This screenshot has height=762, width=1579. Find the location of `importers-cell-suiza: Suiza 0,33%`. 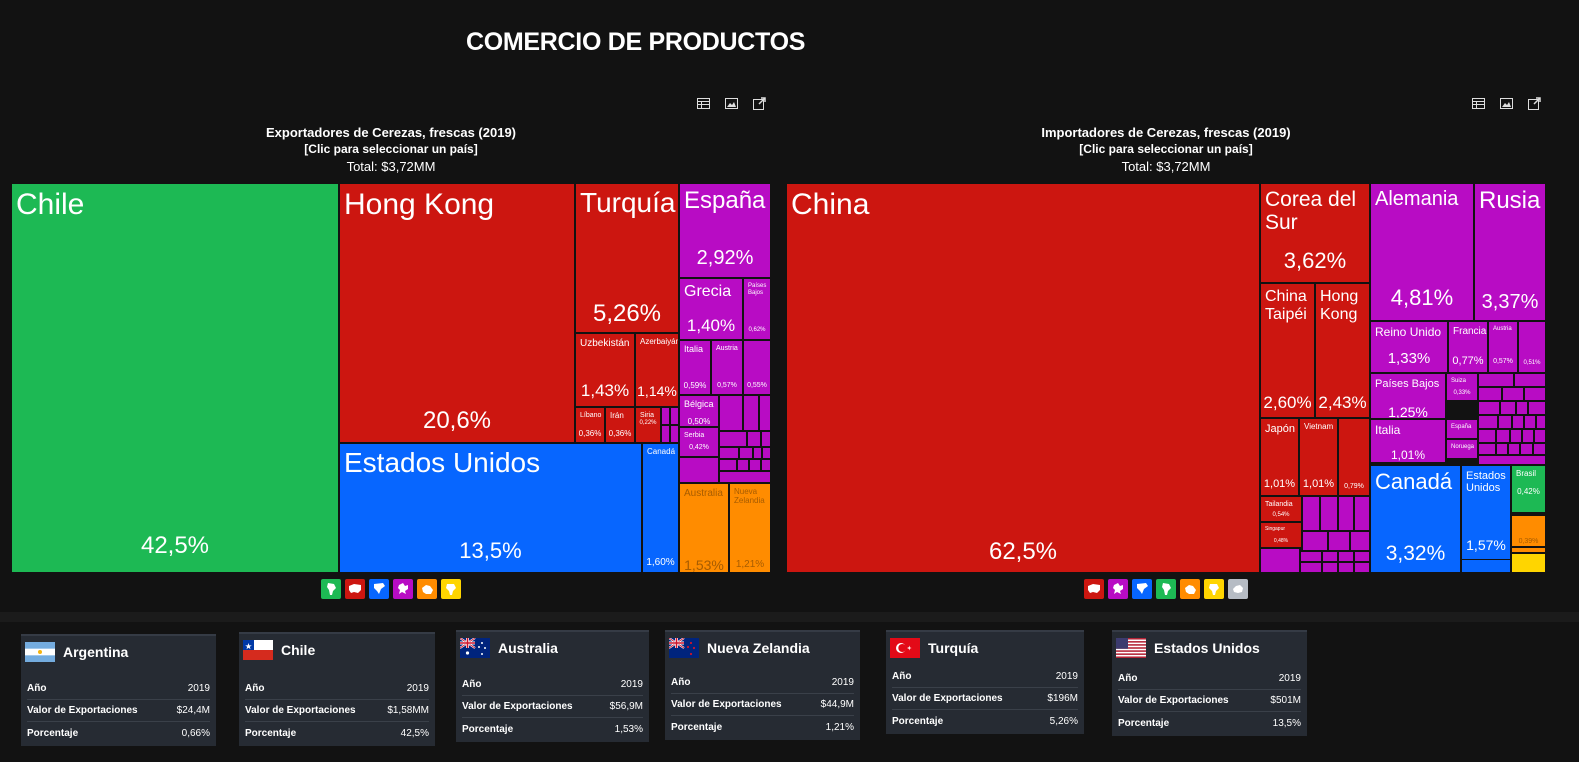

importers-cell-suiza: Suiza 0,33% is located at coordinates (1462, 387).